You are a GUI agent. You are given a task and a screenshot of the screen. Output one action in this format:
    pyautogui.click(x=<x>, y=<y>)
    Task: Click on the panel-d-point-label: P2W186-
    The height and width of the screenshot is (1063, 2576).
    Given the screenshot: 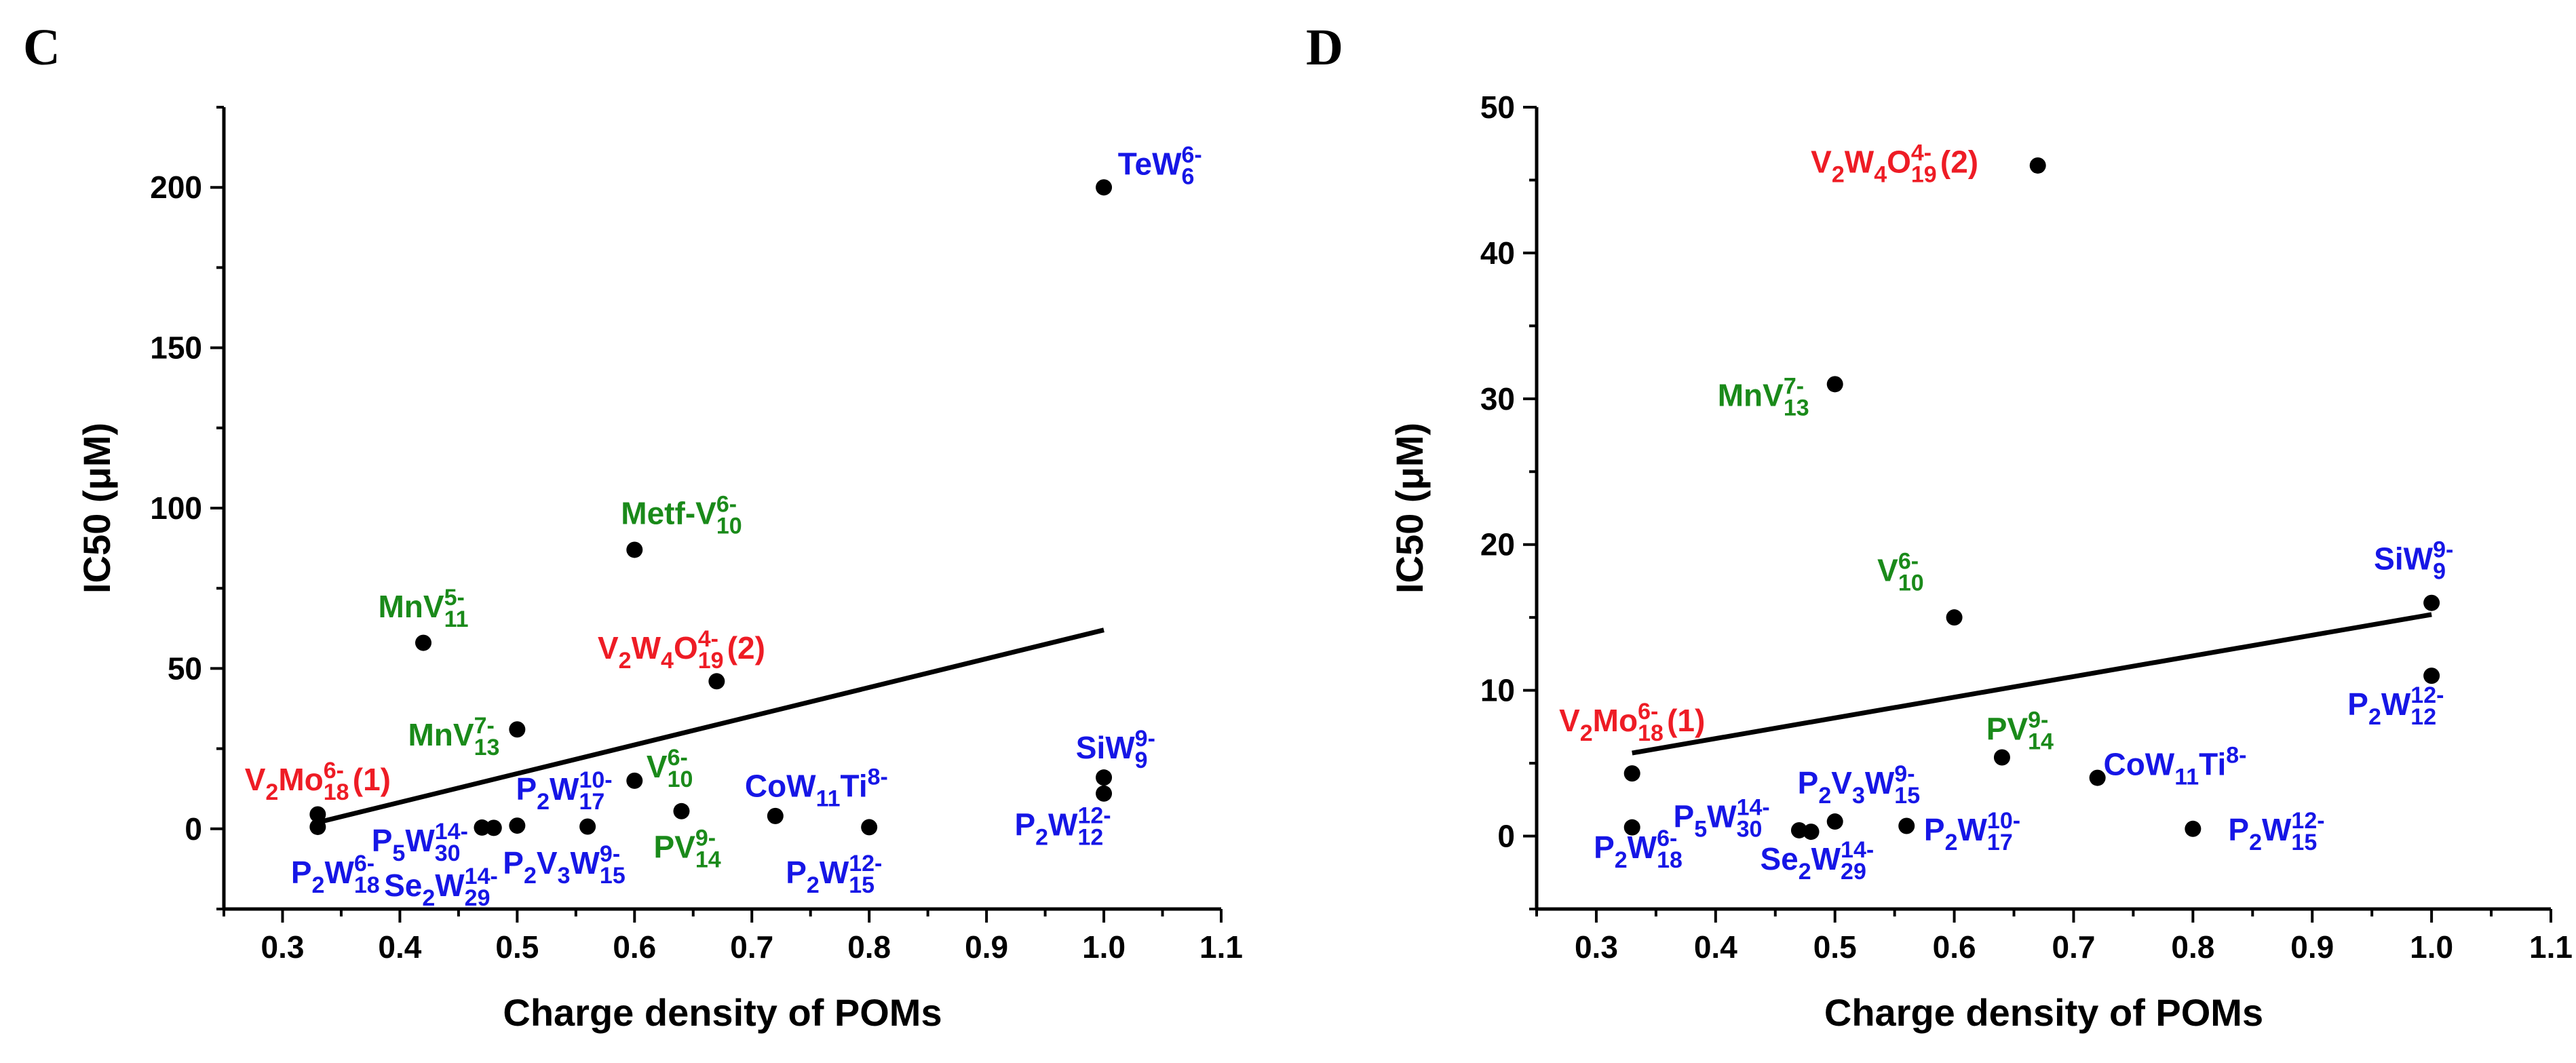 What is the action you would take?
    pyautogui.click(x=1639, y=849)
    